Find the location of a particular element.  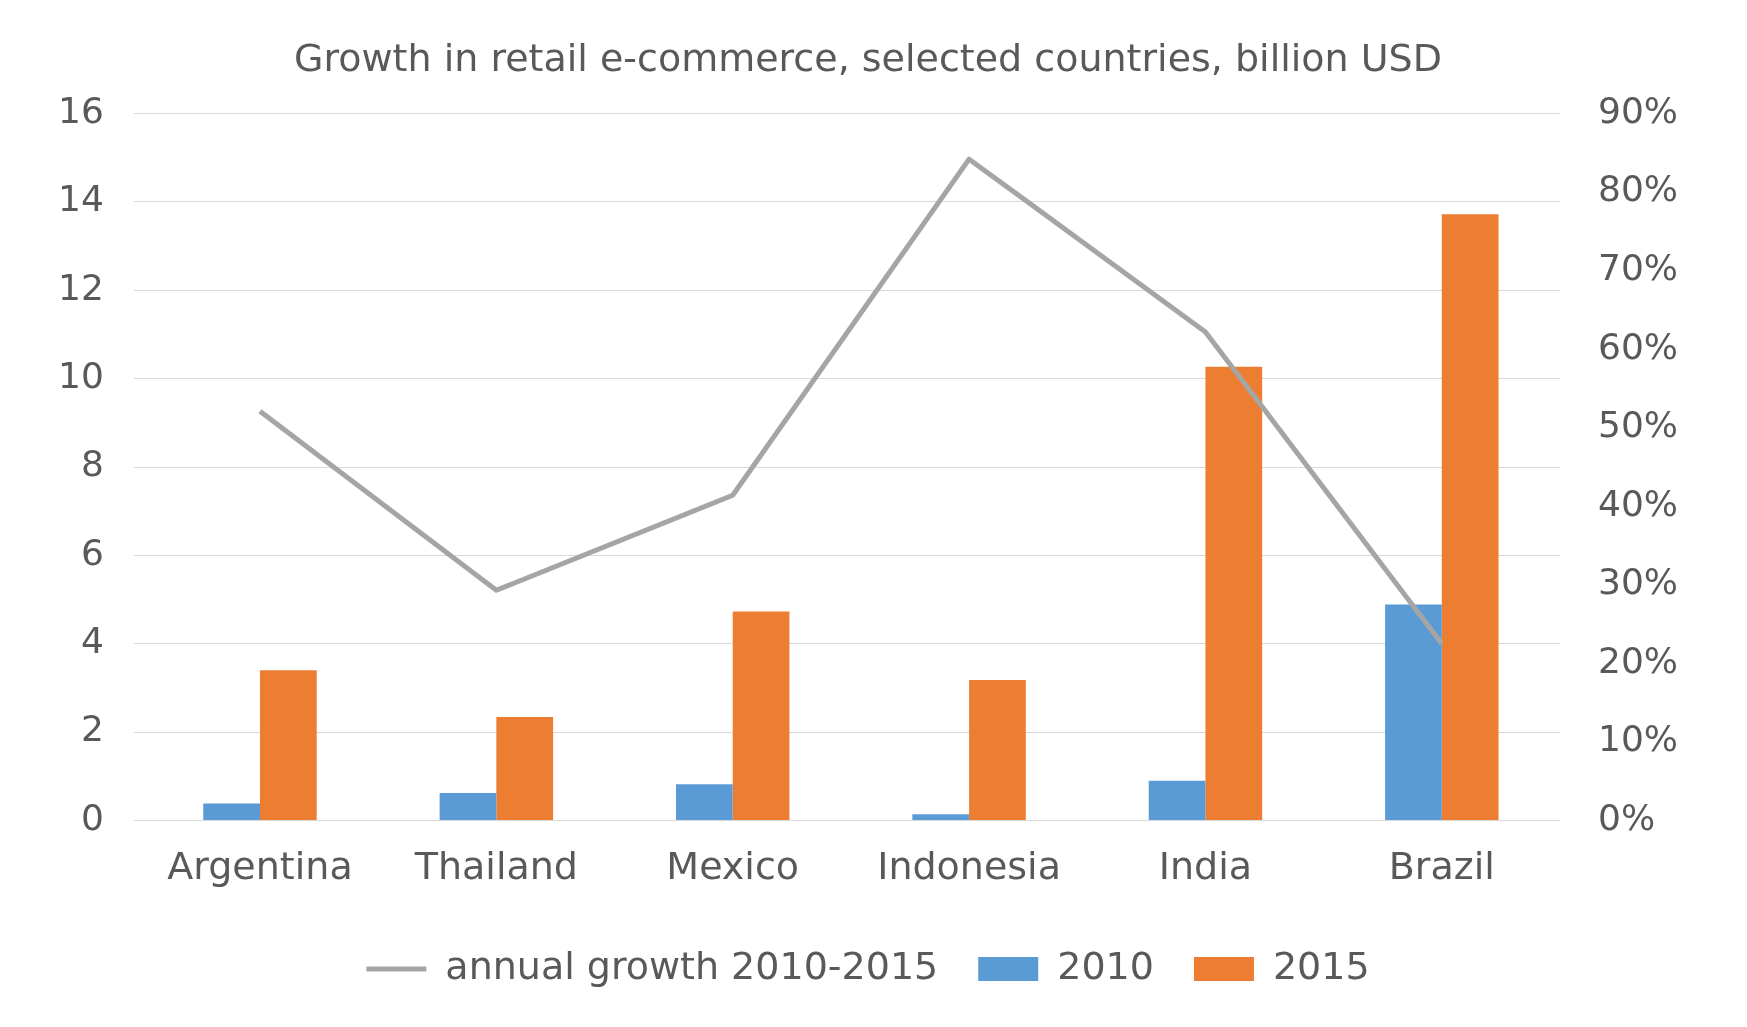

y-tick-label: 10 is located at coordinates (81, 376).